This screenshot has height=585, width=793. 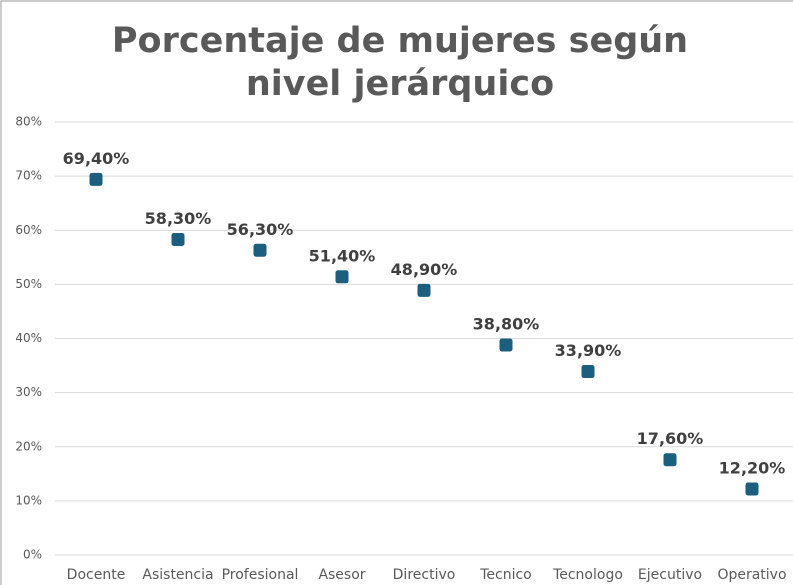 I want to click on x-tick-label: Asesor, so click(x=341, y=575).